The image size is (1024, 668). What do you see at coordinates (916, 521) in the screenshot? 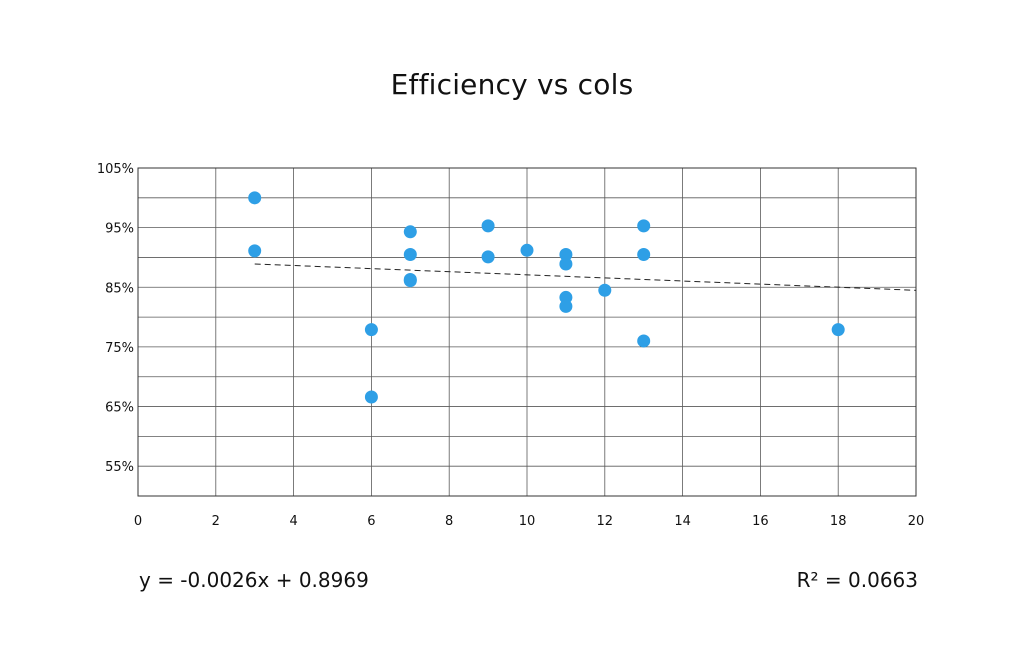
I see `x-tick-label: 20` at bounding box center [916, 521].